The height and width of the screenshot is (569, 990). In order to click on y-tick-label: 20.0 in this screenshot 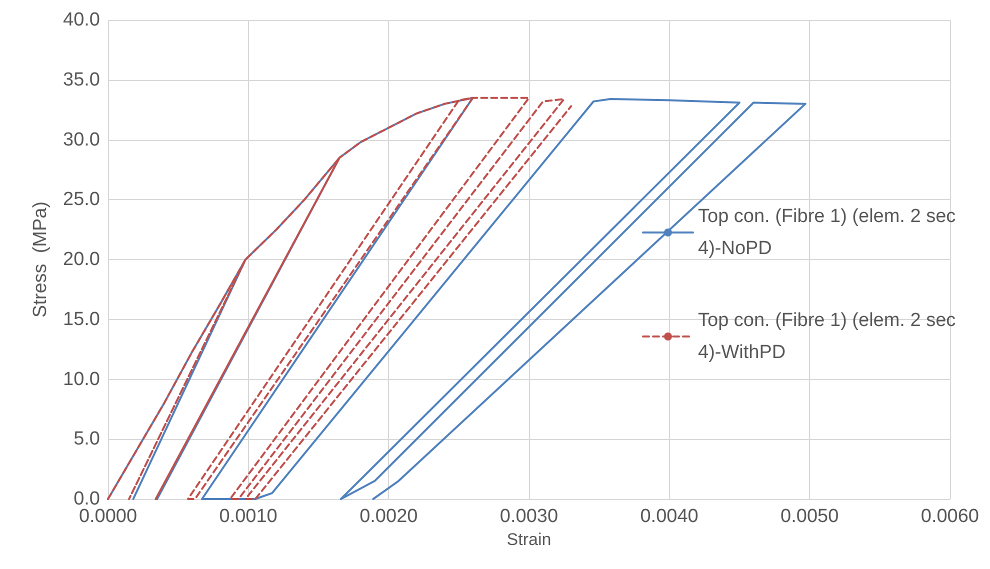, I will do `click(81, 259)`.